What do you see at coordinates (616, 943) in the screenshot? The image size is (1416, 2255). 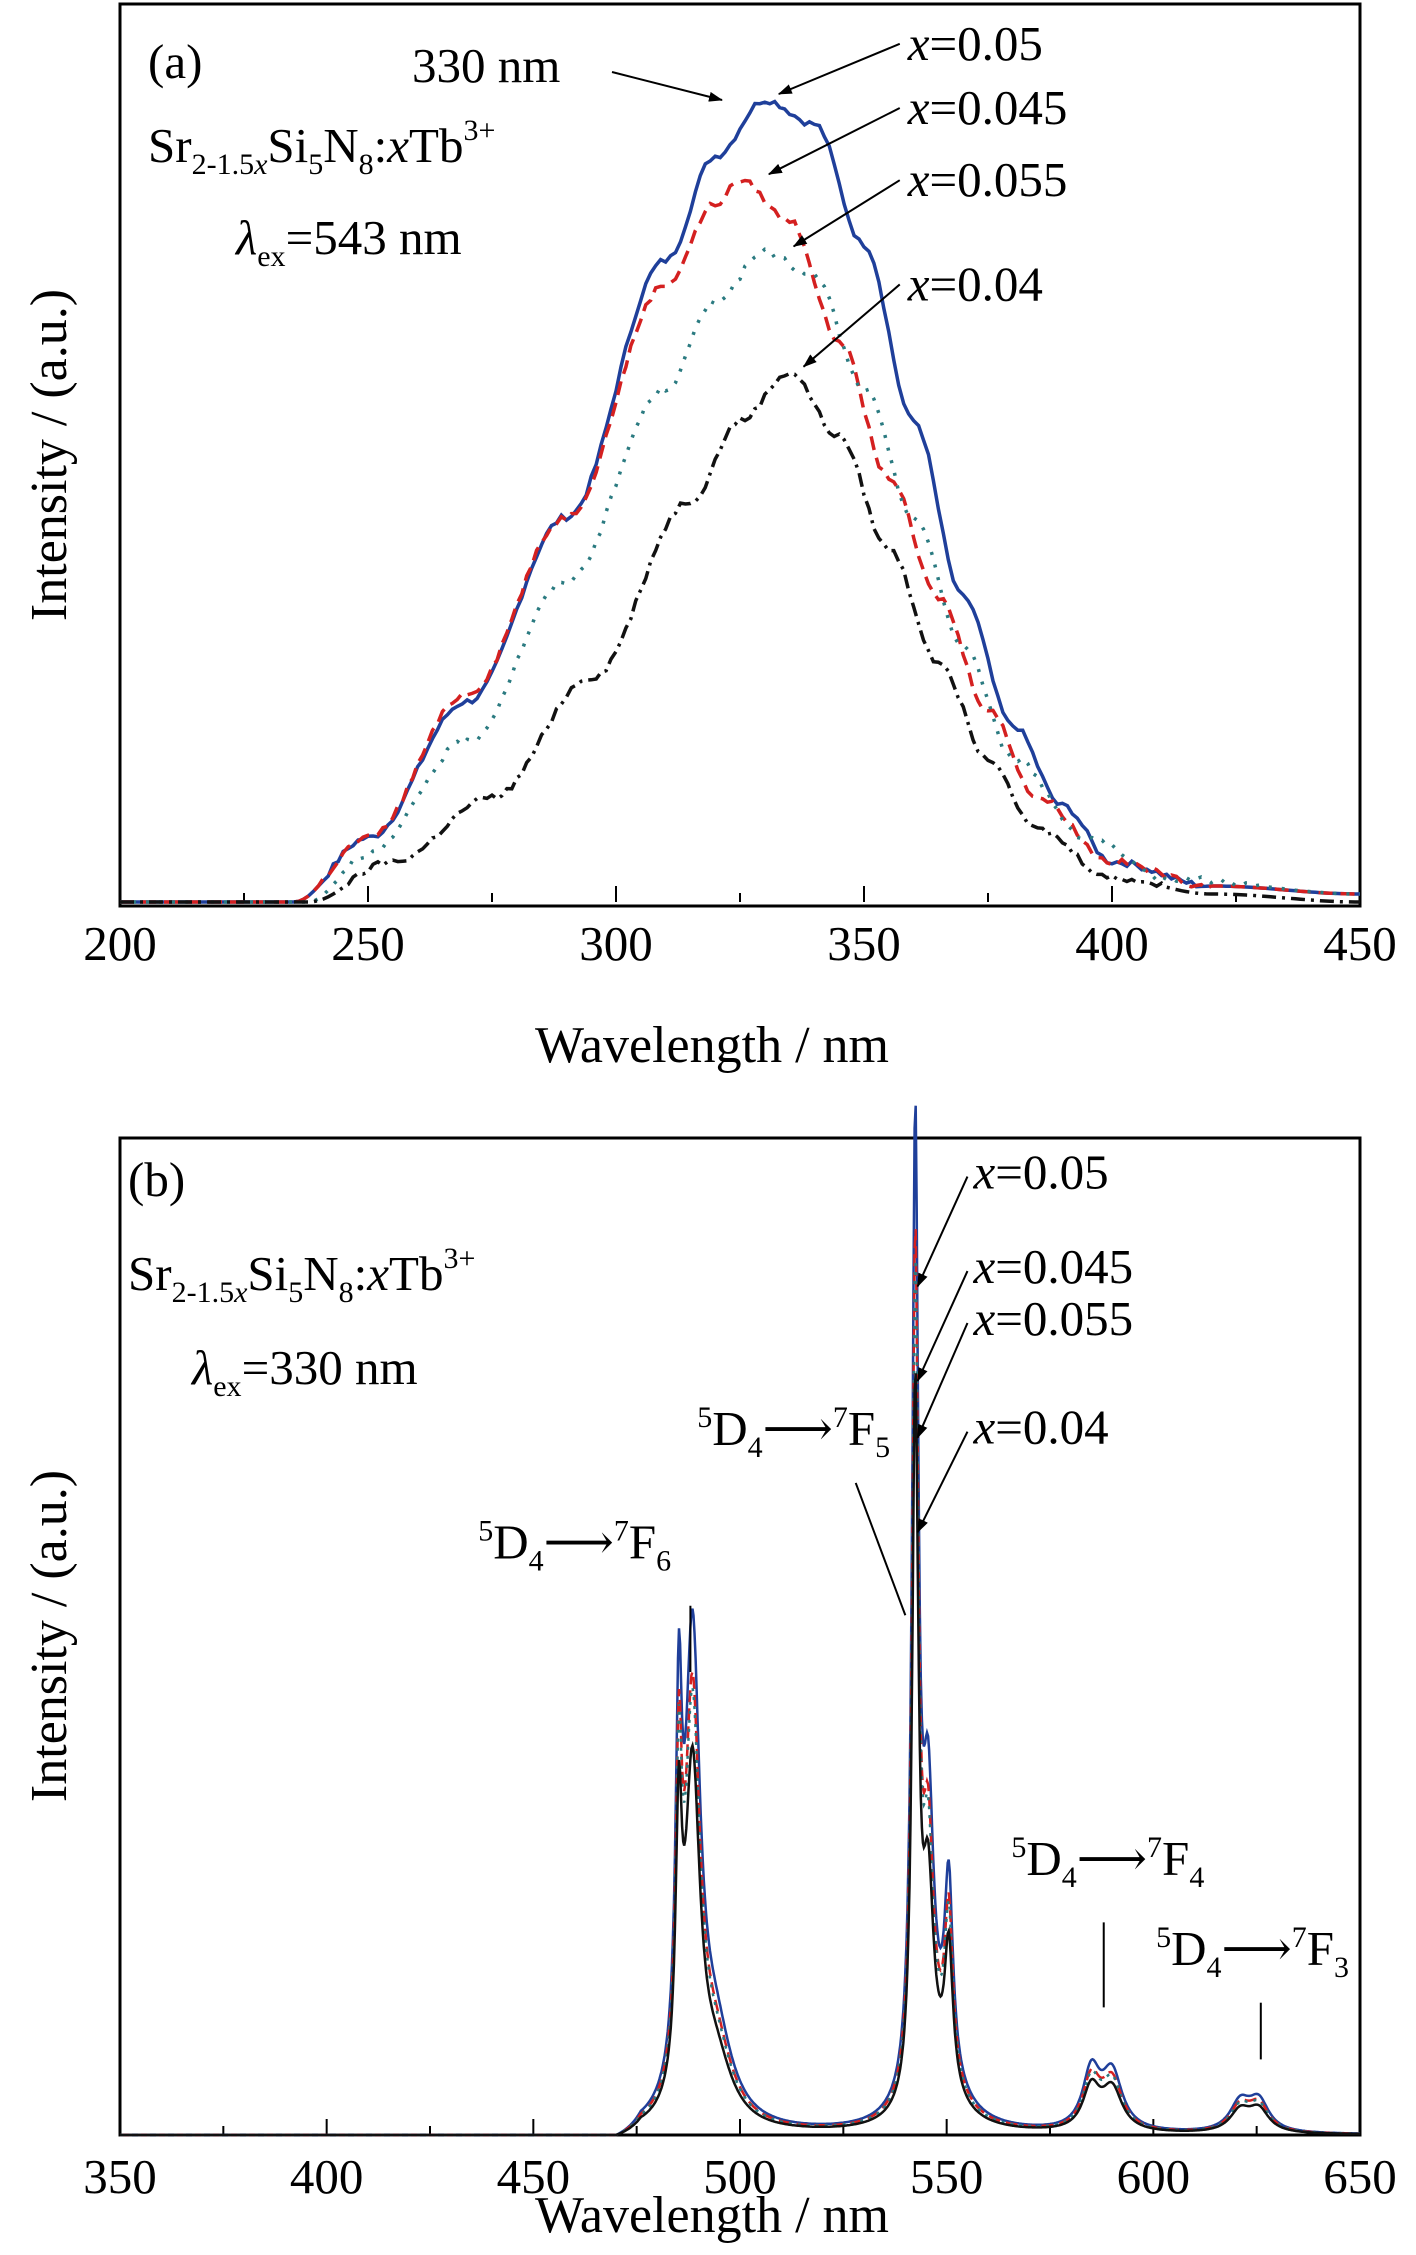 I see `a-tick-label: 300` at bounding box center [616, 943].